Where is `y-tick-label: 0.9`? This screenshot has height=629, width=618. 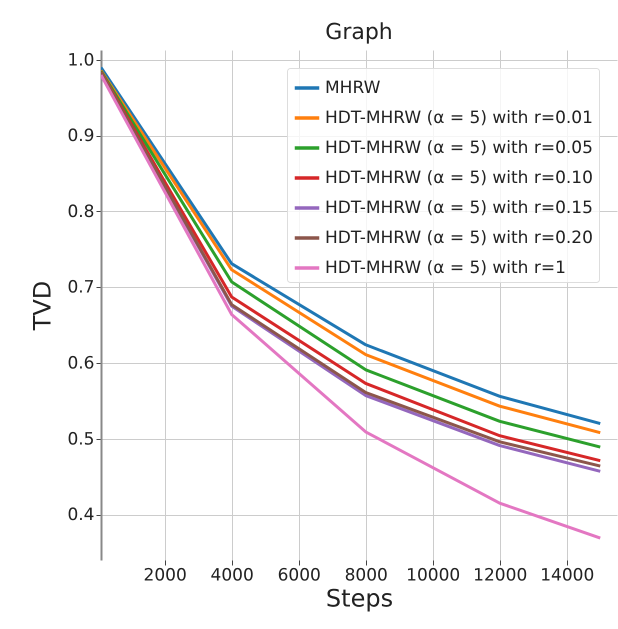
y-tick-label: 0.9 is located at coordinates (80, 136).